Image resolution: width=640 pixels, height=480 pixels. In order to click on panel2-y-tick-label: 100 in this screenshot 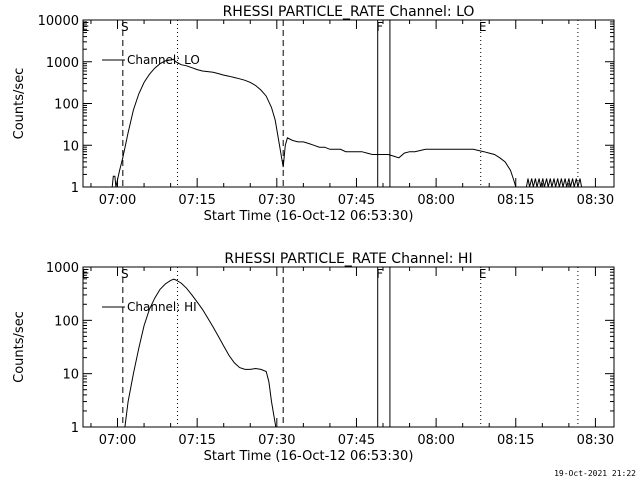, I will do `click(66, 321)`.